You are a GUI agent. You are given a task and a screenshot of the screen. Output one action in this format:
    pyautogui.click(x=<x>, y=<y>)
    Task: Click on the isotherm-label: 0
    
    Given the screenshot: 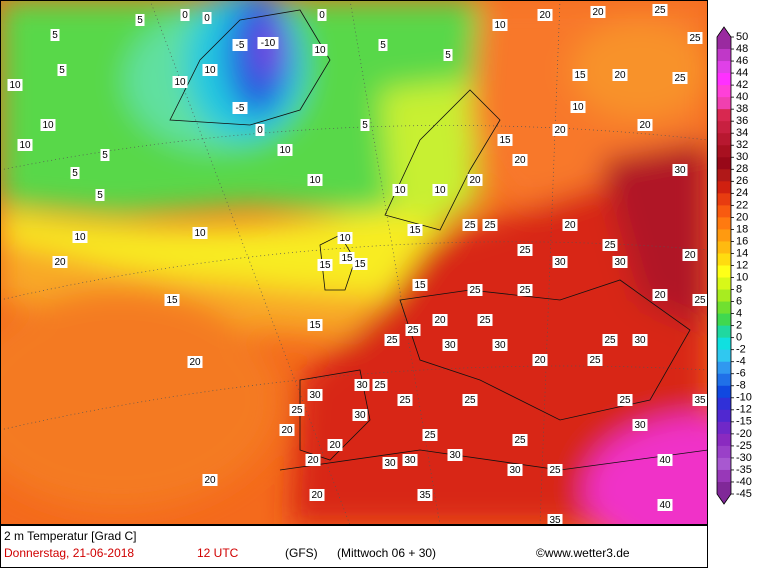 What is the action you would take?
    pyautogui.click(x=185, y=15)
    